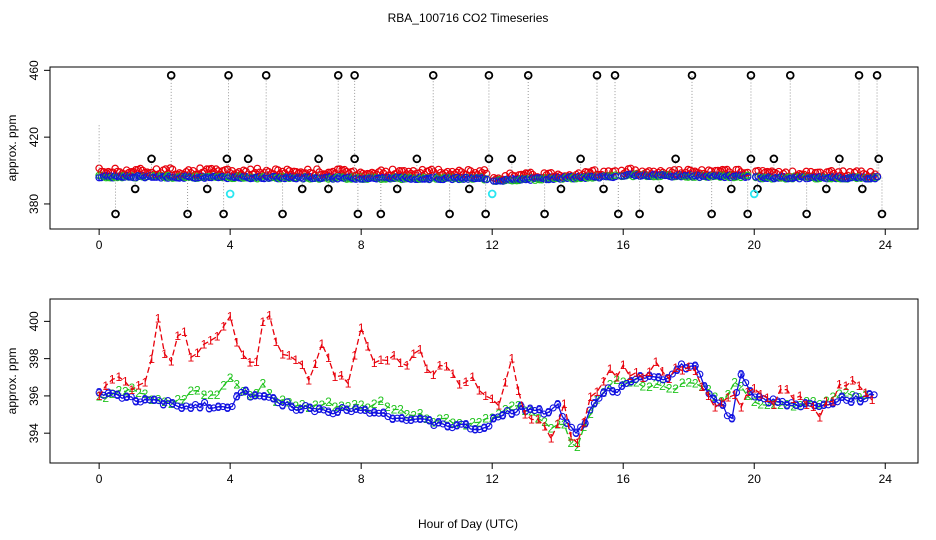 The height and width of the screenshot is (540, 936). Describe the element at coordinates (34, 396) in the screenshot. I see `bottom-y-tick-label: 396` at that location.